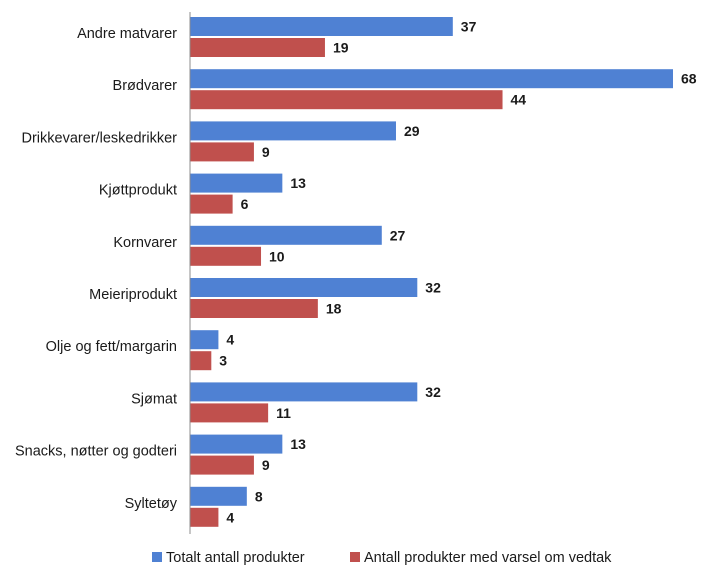 This screenshot has width=701, height=576. I want to click on data-label: 29, so click(412, 131).